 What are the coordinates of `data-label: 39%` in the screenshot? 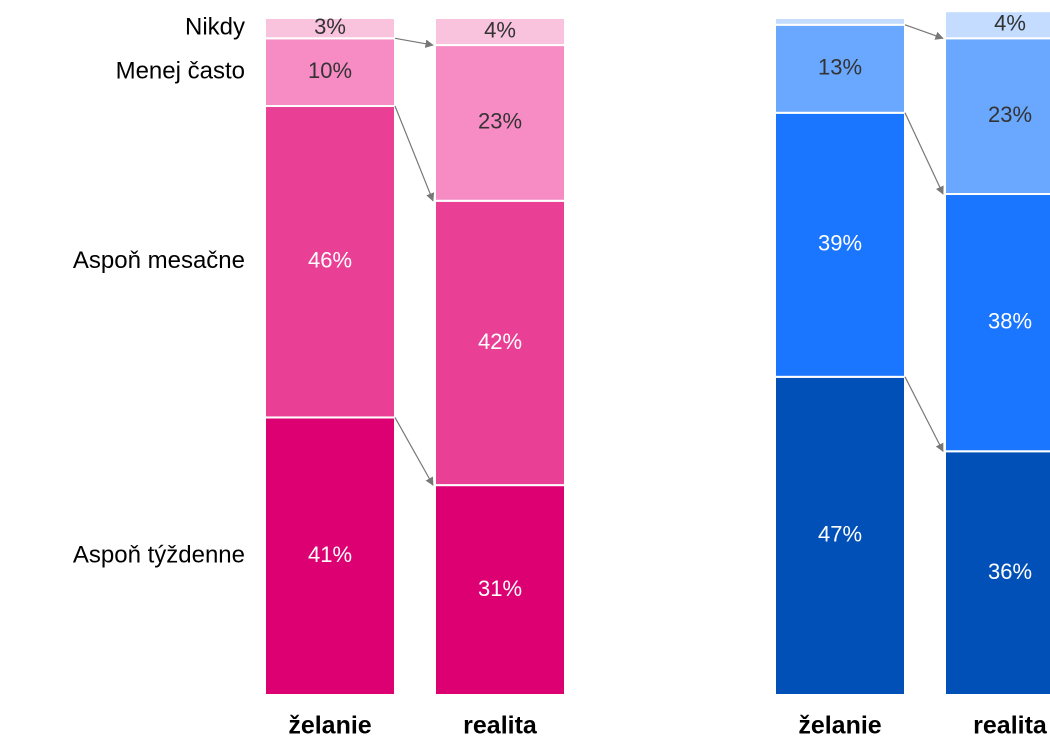 It's located at (840, 243).